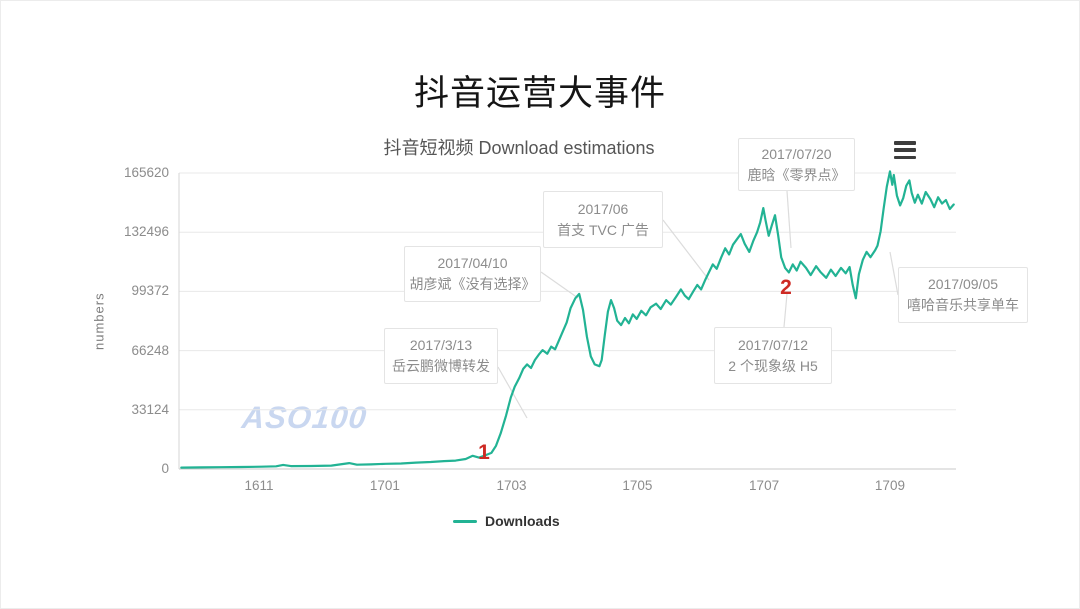 Image resolution: width=1080 pixels, height=609 pixels. I want to click on x-tick-label: 1611, so click(259, 485).